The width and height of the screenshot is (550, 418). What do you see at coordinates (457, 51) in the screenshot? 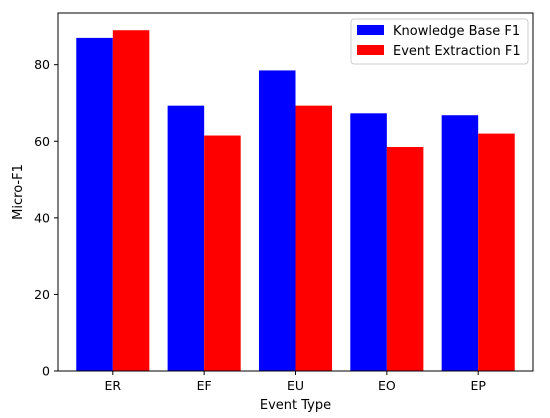
I see `legend-label-event-extraction: Event Extraction F1` at bounding box center [457, 51].